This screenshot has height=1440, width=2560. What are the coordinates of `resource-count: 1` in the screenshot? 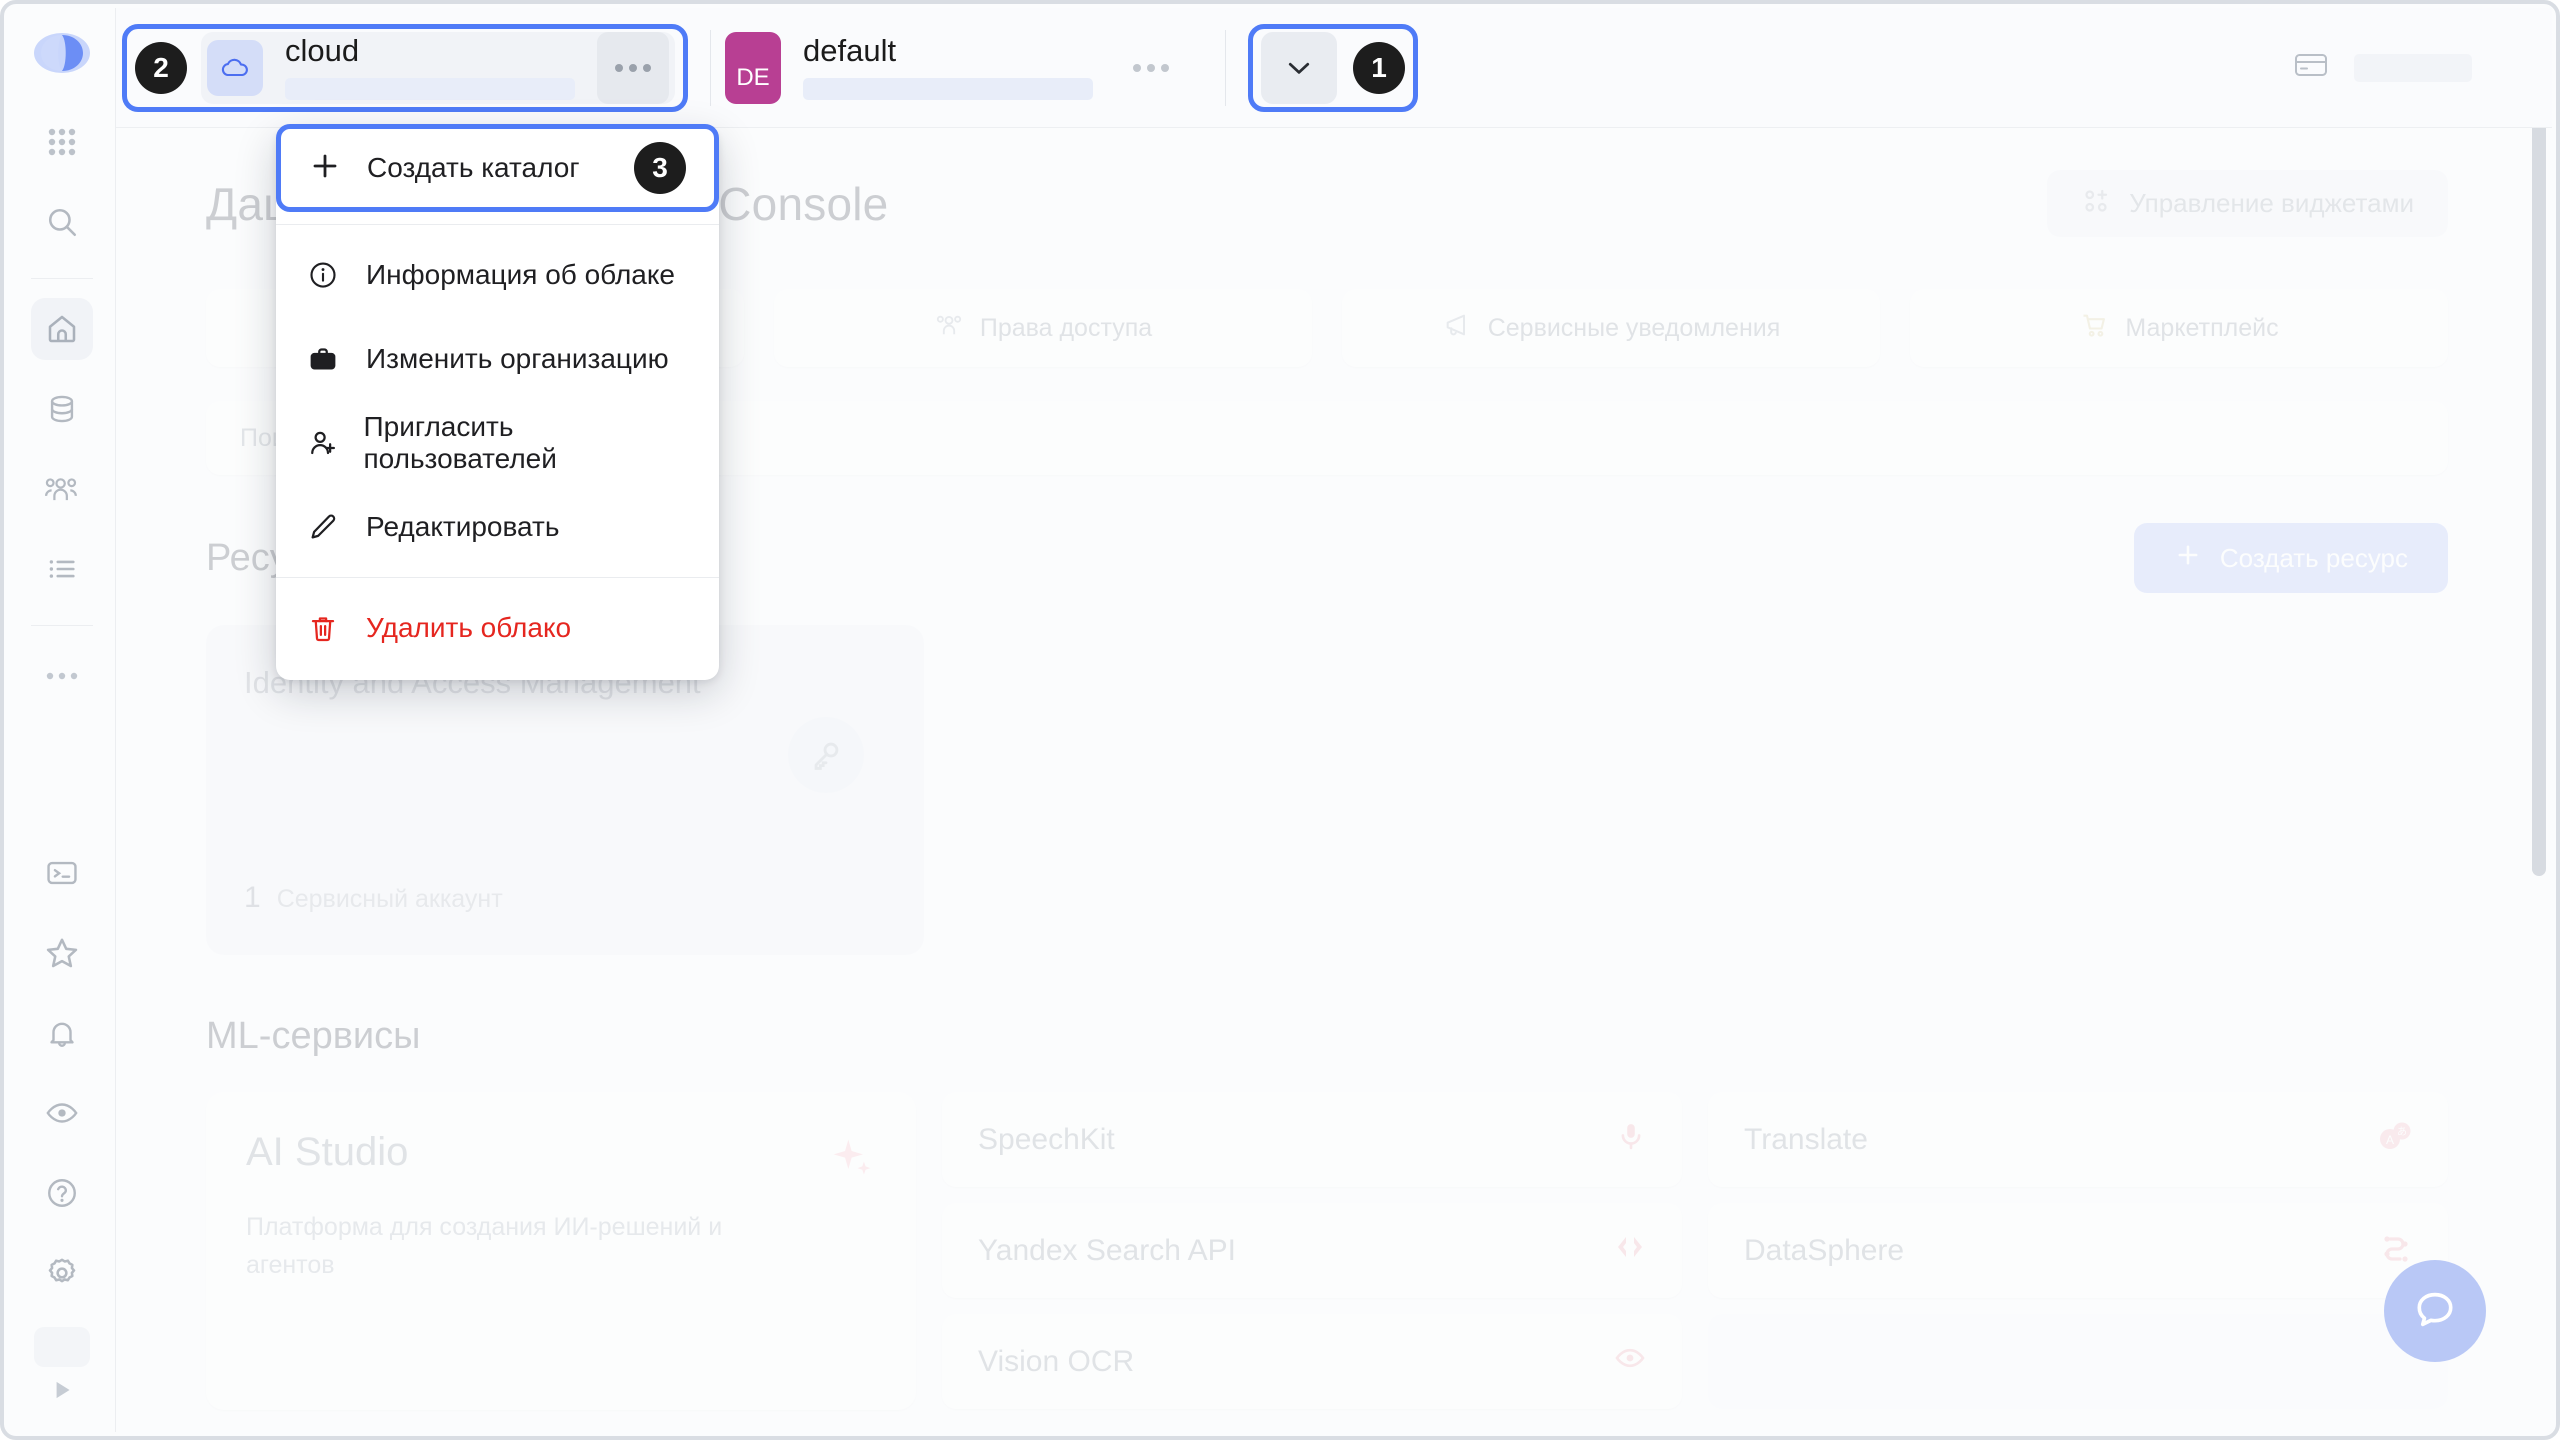 It's located at (252, 897).